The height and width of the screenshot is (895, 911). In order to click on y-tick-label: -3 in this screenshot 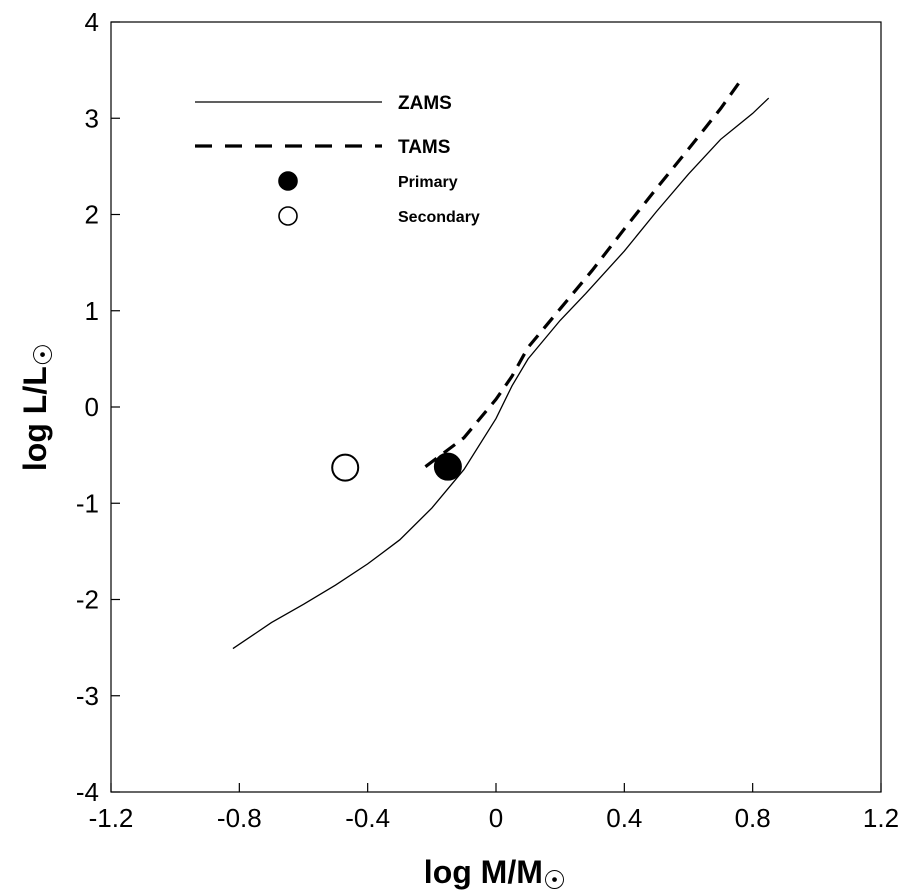, I will do `click(87, 696)`.